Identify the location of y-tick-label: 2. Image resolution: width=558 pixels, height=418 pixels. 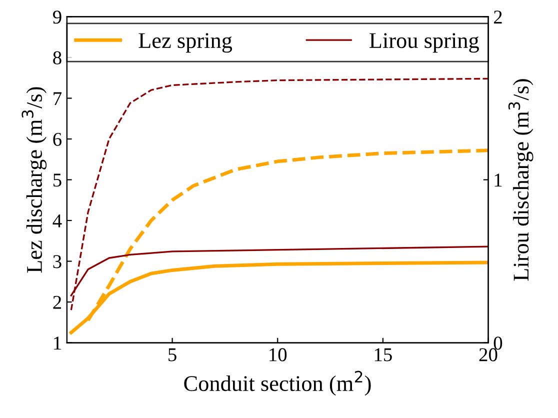
(57, 302).